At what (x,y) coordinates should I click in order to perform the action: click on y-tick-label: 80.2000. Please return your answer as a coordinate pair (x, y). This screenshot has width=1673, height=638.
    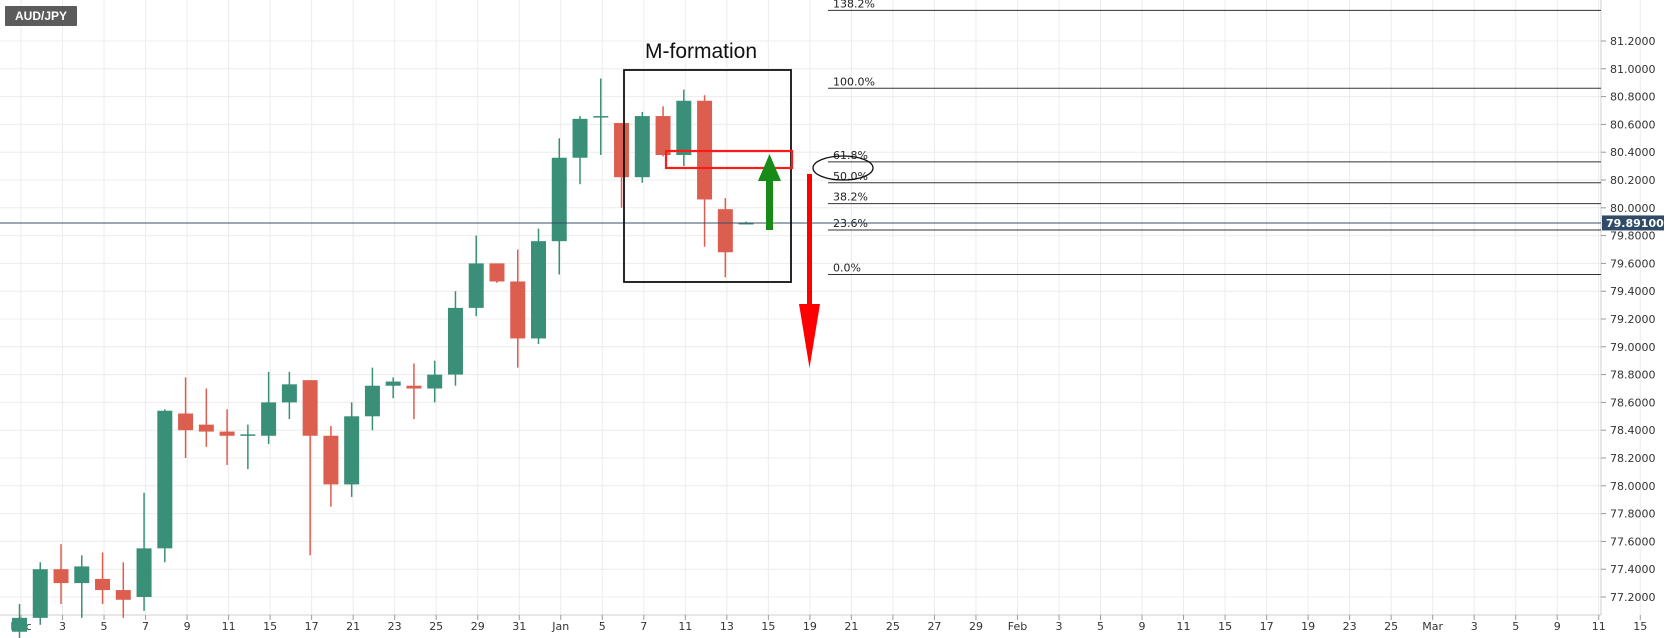
    Looking at the image, I should click on (1633, 180).